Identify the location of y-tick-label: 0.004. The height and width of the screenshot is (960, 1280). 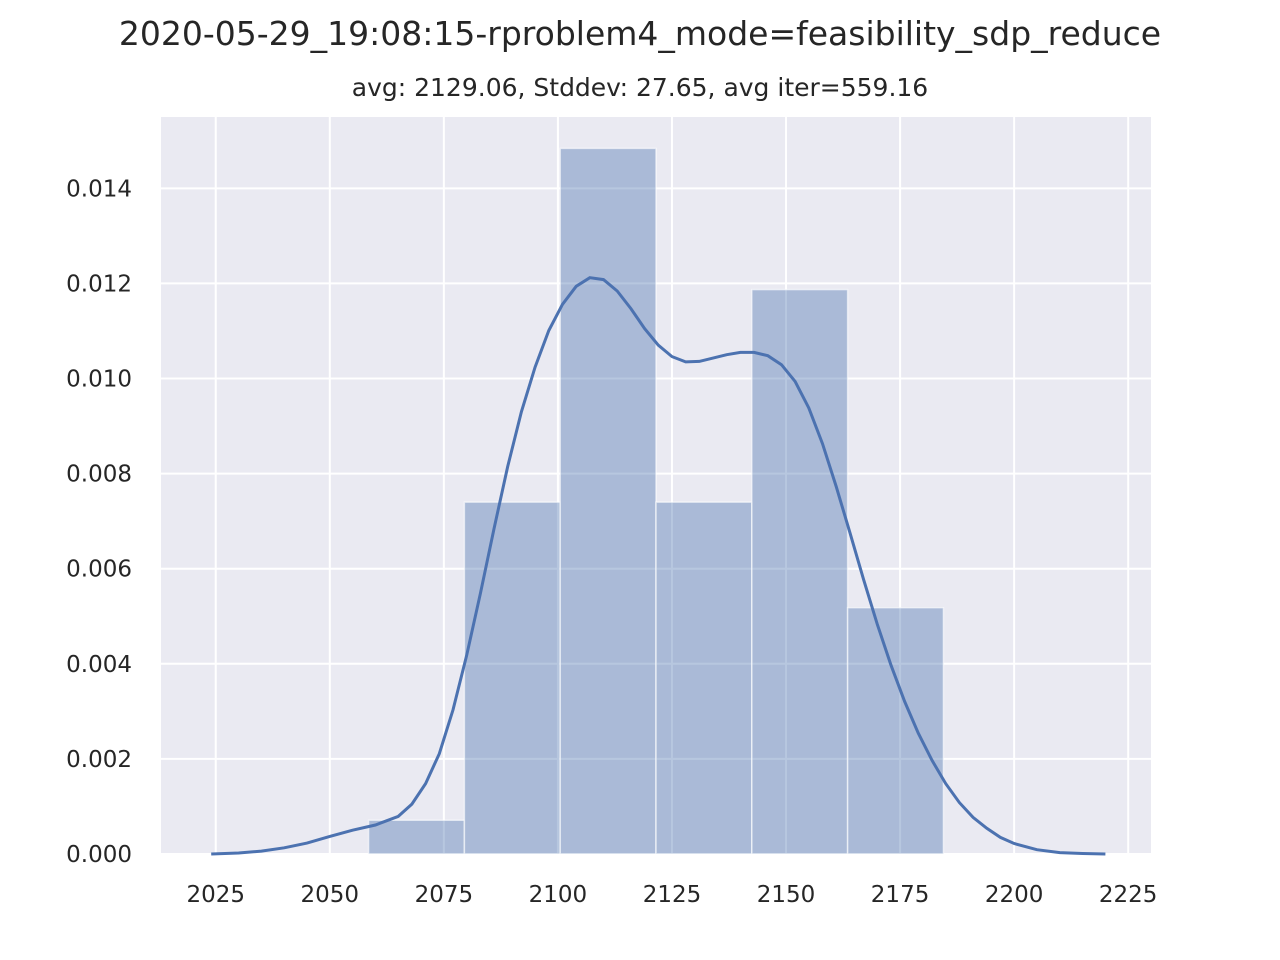
(99, 665).